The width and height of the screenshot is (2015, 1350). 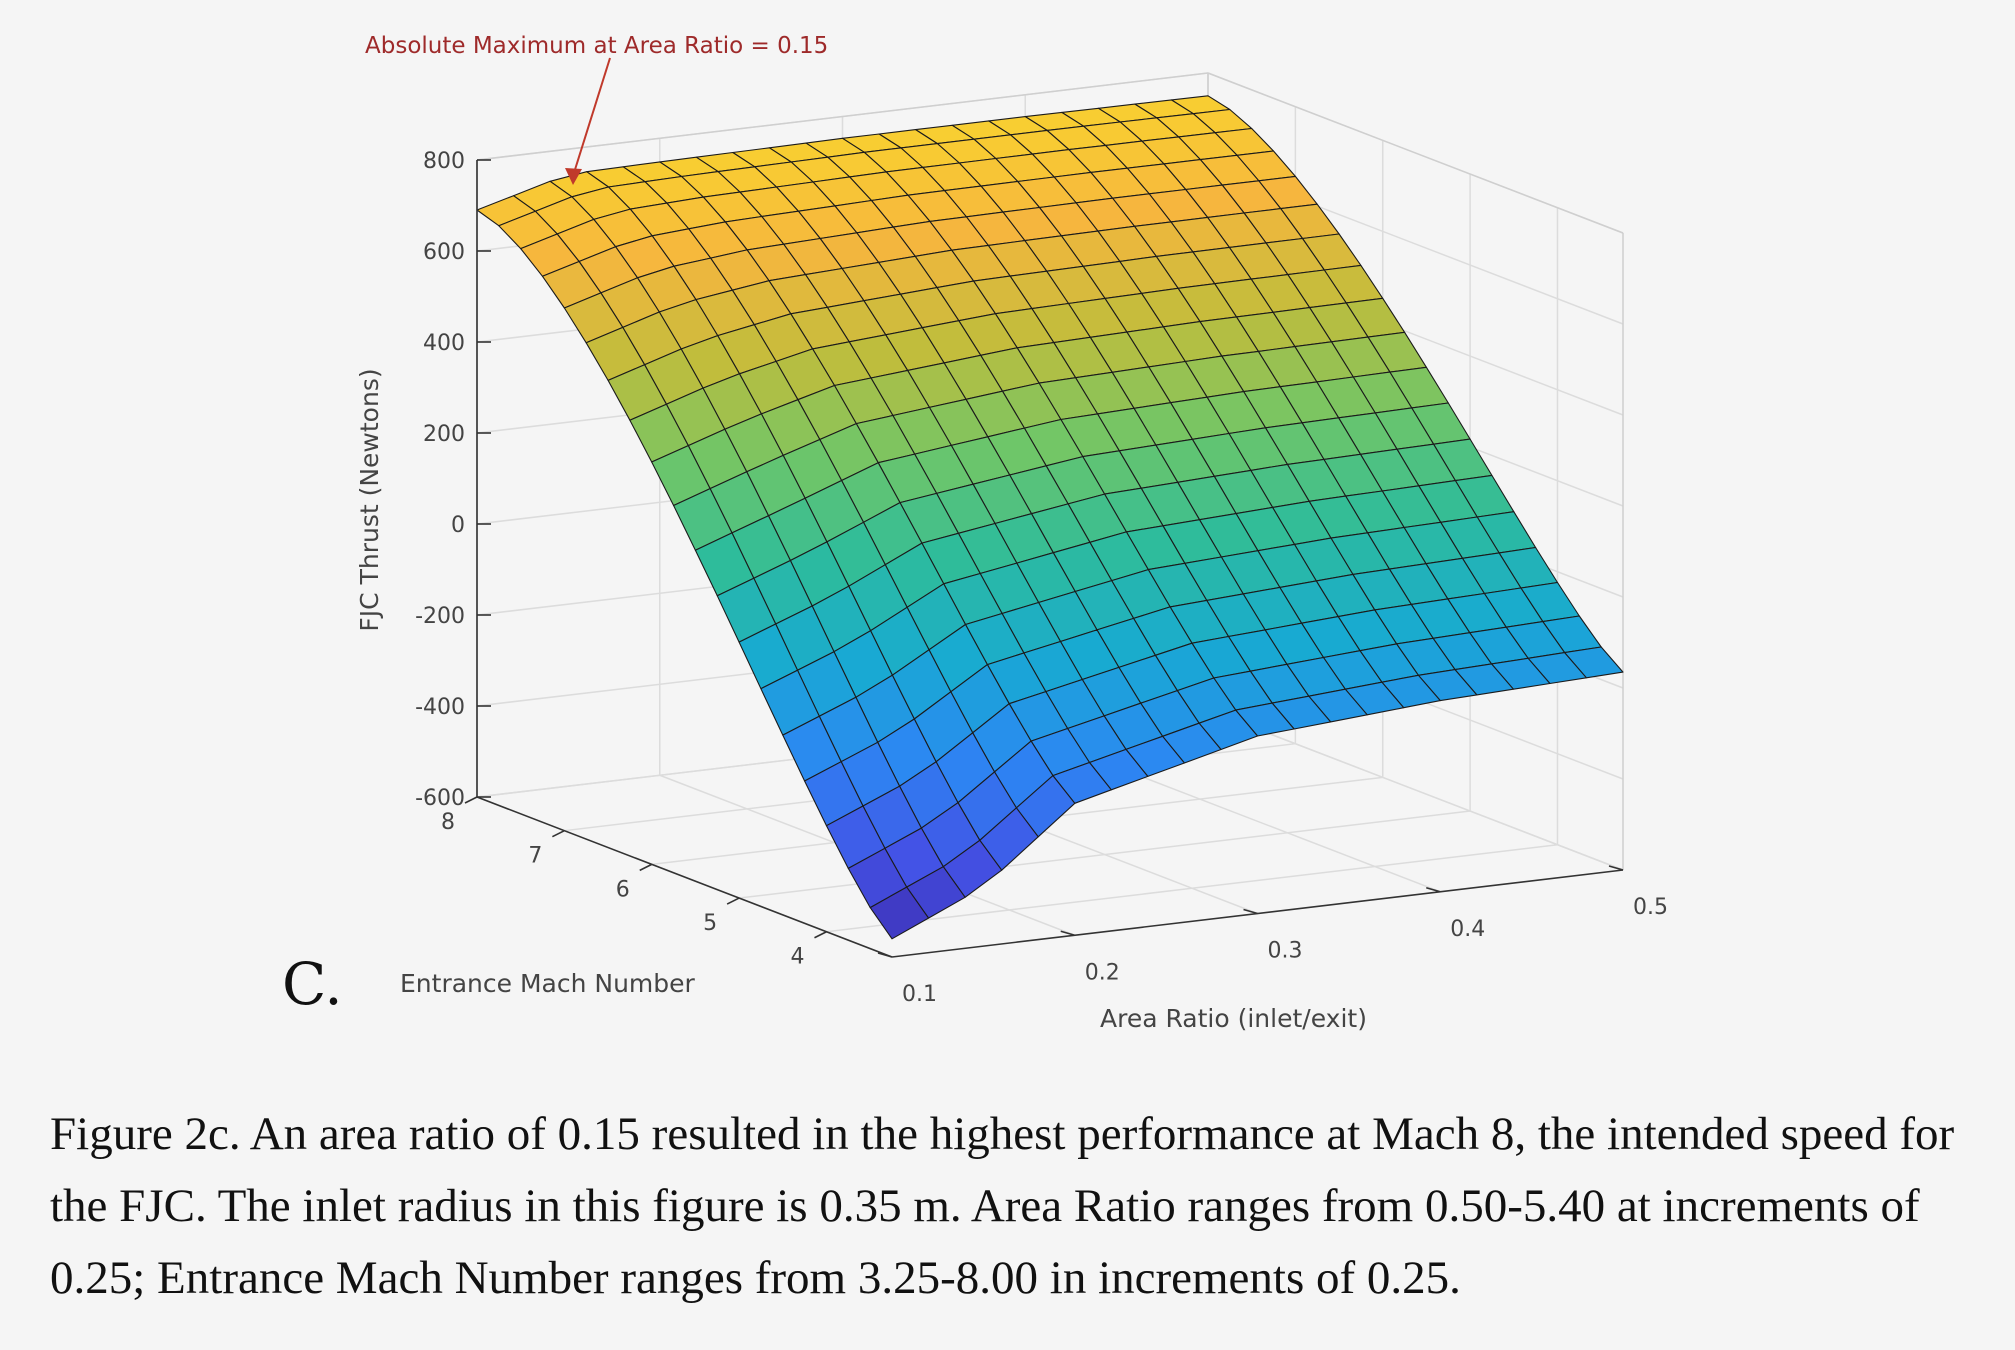 What do you see at coordinates (369, 499) in the screenshot?
I see `z-axis-label: FJC Thrust (Newtons)` at bounding box center [369, 499].